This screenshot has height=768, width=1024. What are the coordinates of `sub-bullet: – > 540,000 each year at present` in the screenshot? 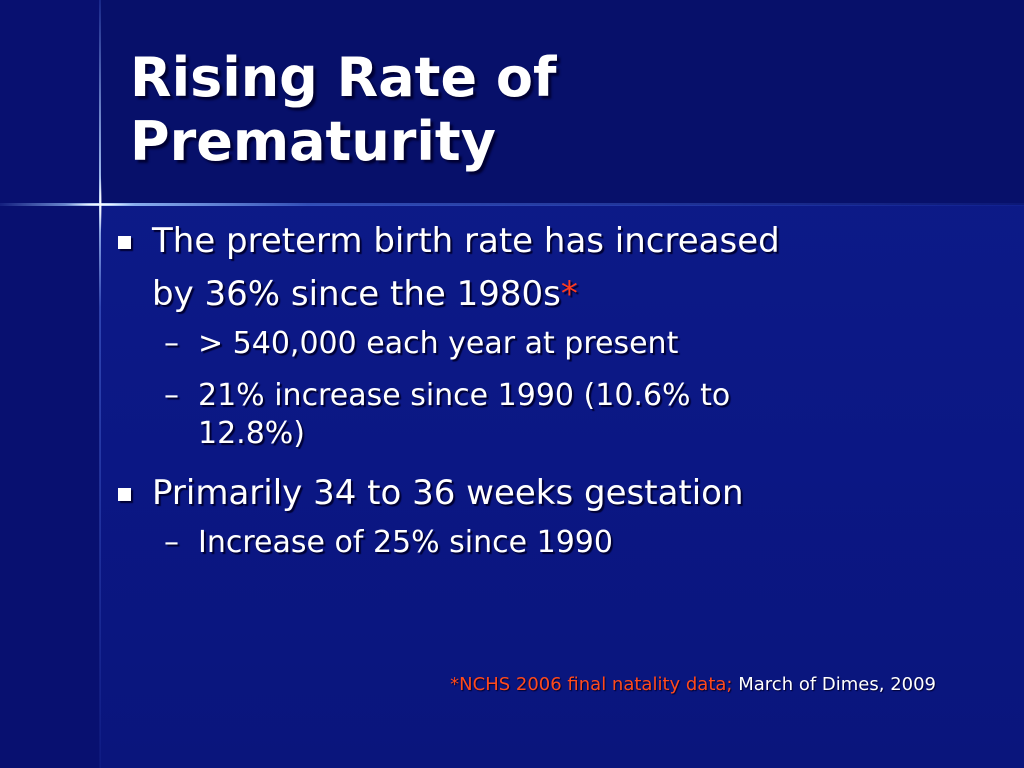 It's located at (512, 344).